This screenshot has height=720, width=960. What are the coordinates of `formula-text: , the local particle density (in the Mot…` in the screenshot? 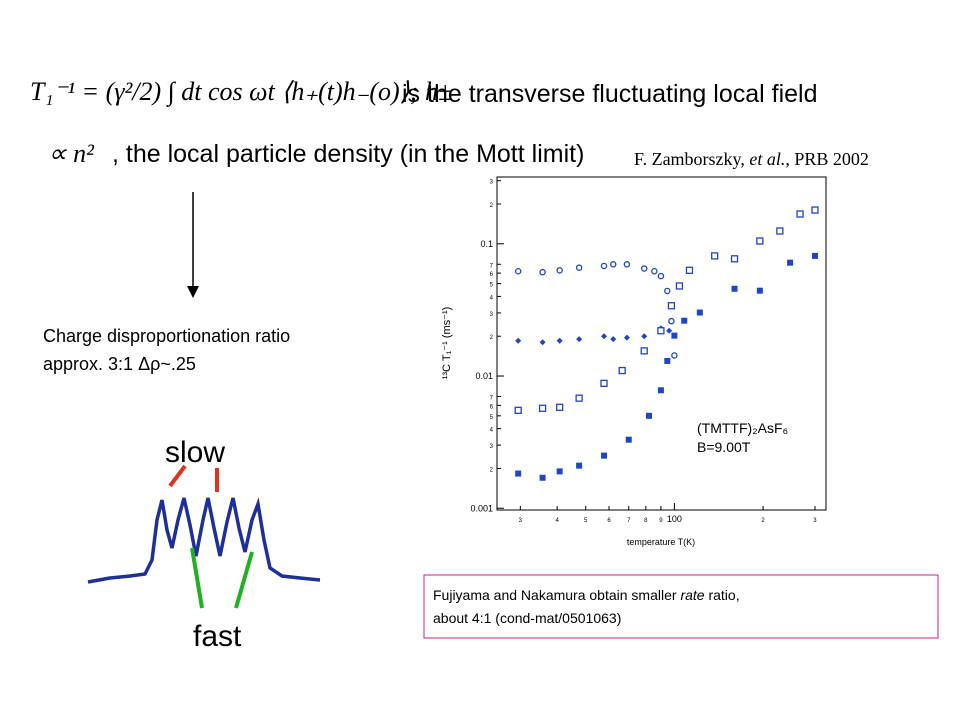 It's located at (348, 154).